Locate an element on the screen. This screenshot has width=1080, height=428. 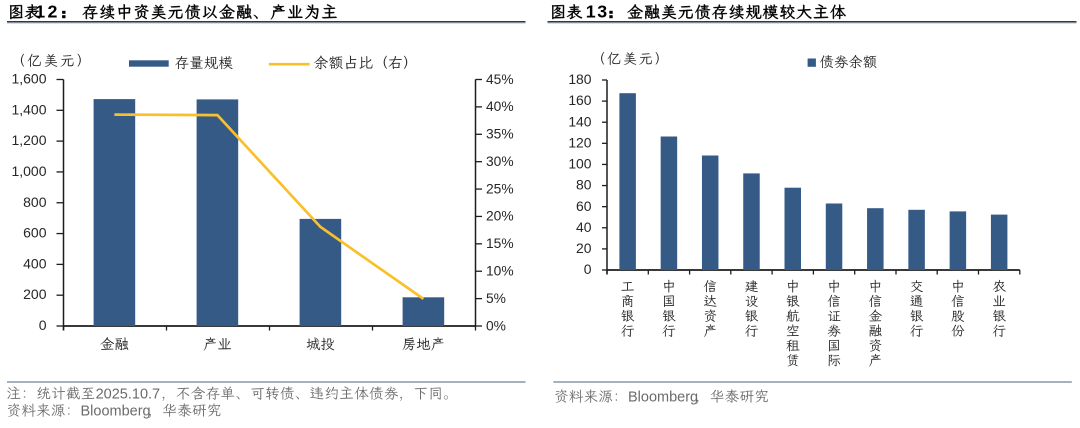
svg-text: 120 is located at coordinates (579, 142).